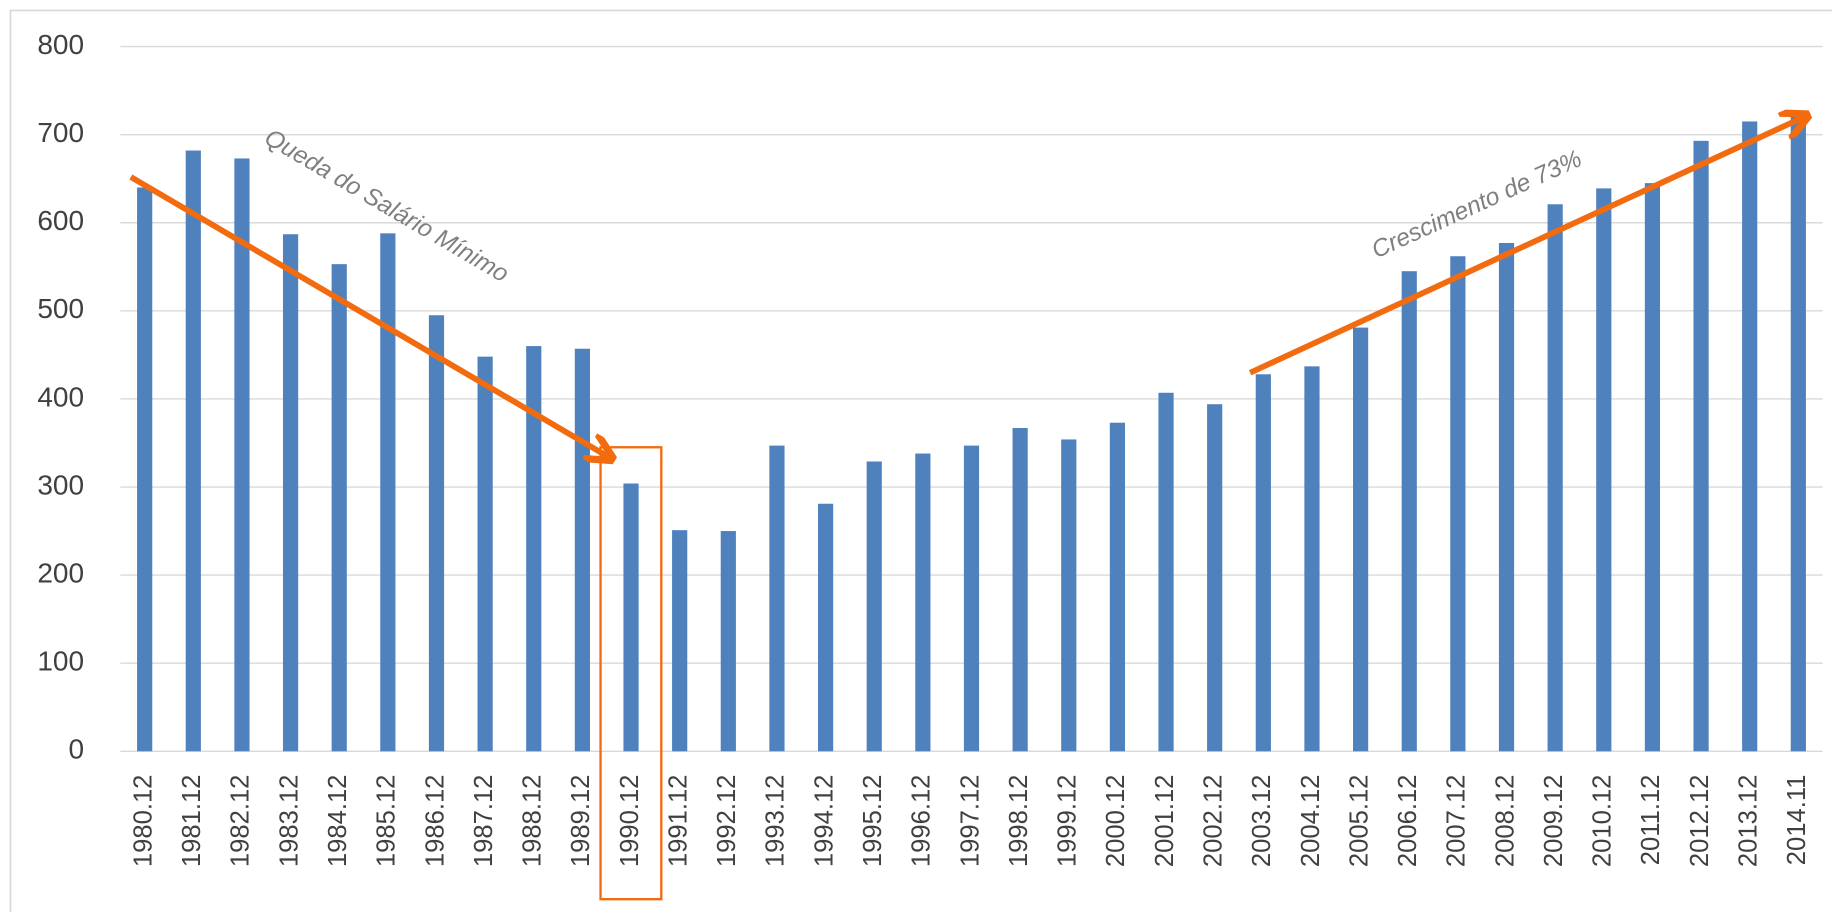 Image resolution: width=1832 pixels, height=912 pixels. What do you see at coordinates (1700, 821) in the screenshot?
I see `x-tick-label: 2012.12` at bounding box center [1700, 821].